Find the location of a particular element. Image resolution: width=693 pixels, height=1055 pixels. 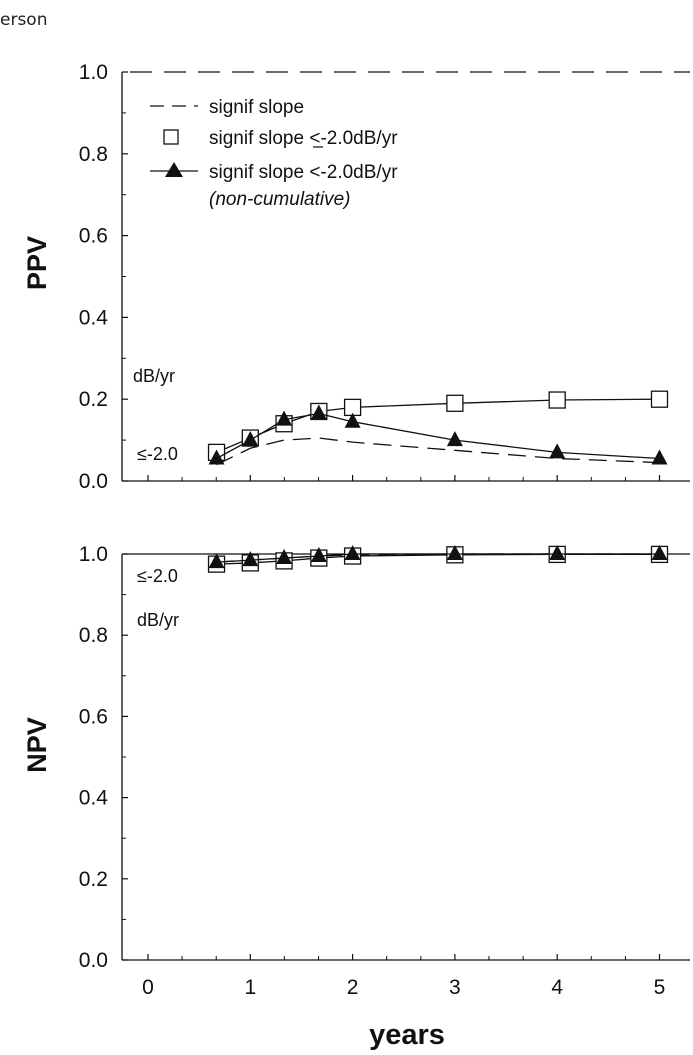

corner-text: erson is located at coordinates (24, 20).